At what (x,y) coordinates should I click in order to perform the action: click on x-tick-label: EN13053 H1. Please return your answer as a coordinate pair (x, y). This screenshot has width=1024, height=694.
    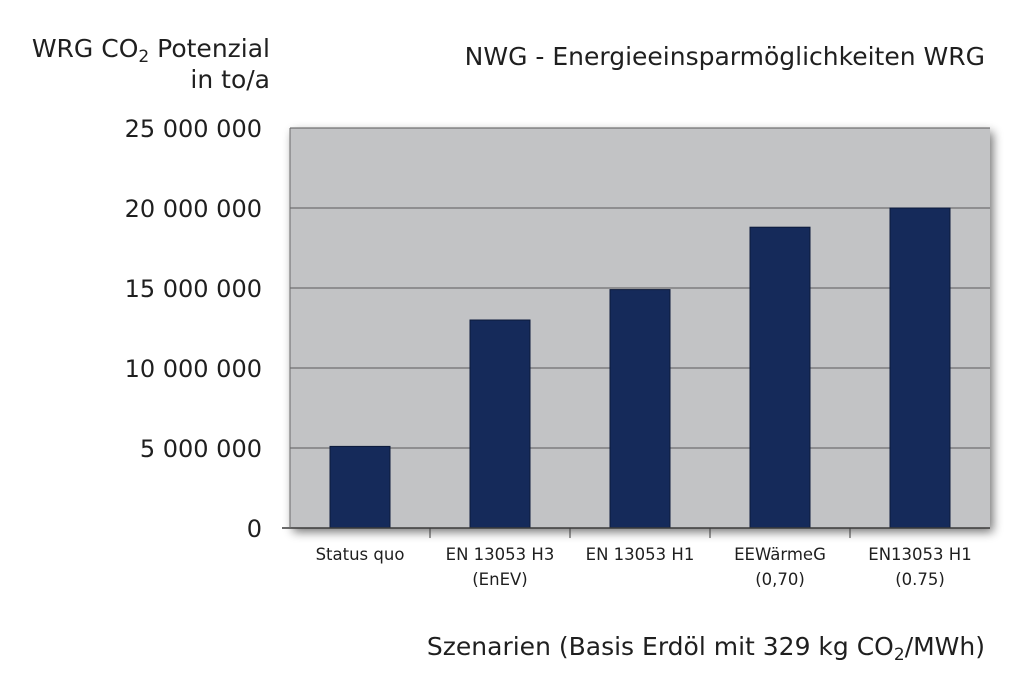
    Looking at the image, I should click on (919, 554).